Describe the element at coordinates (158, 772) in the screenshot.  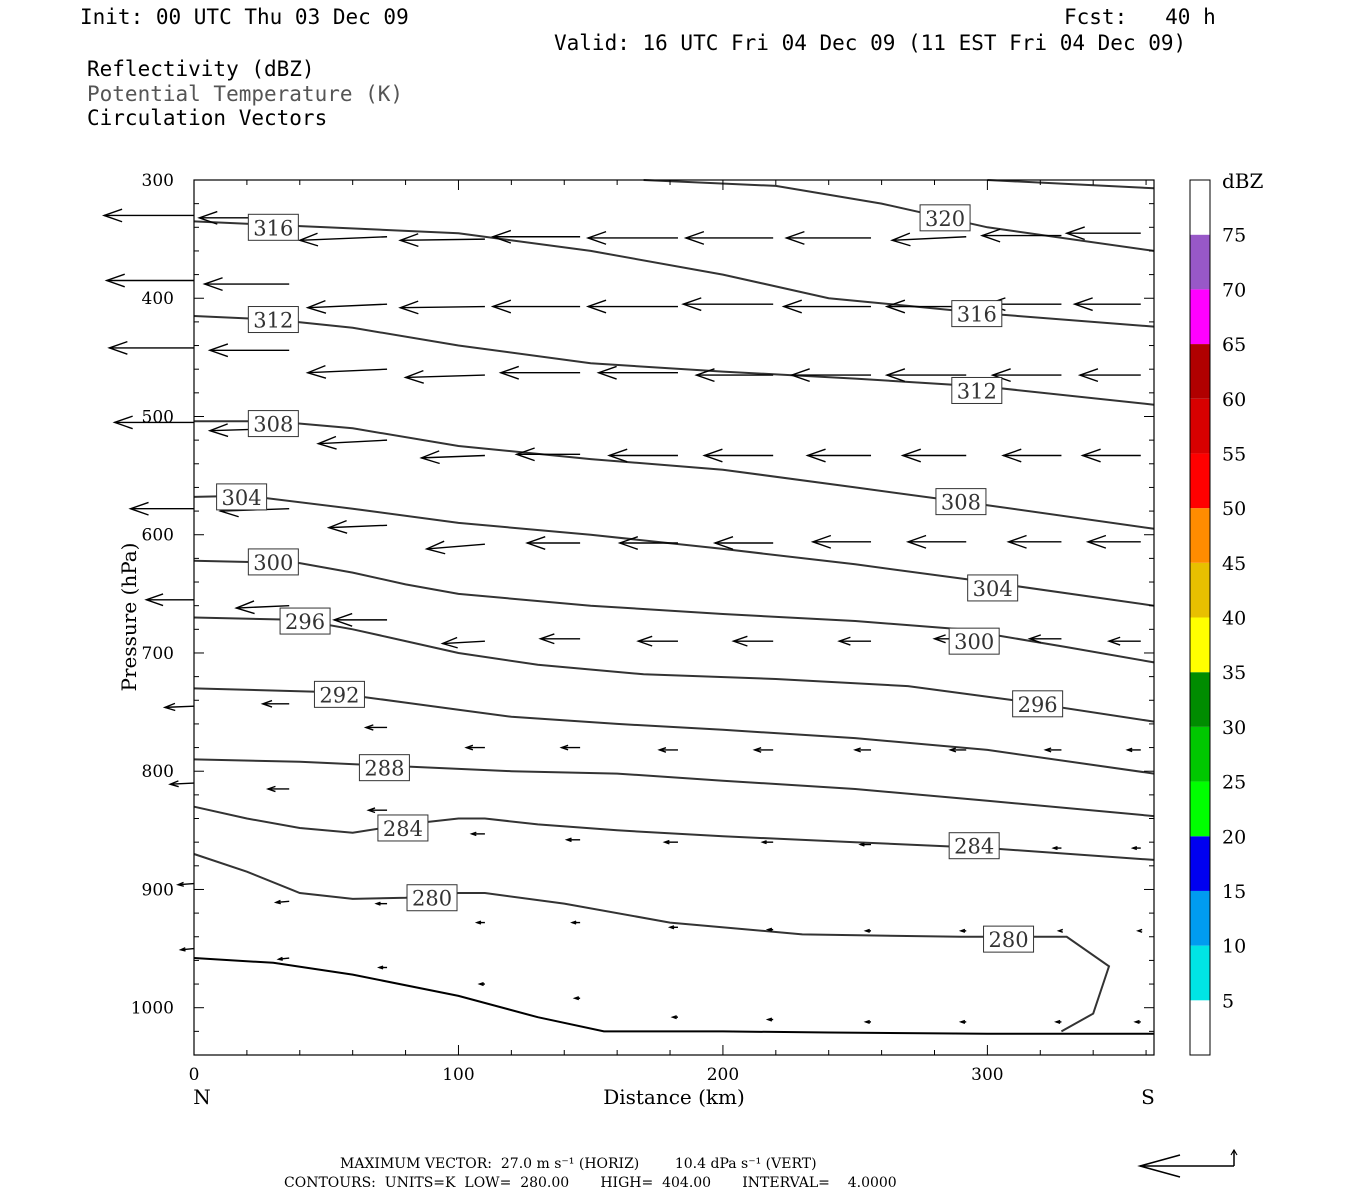
I see `y-tick-label-800: 800` at that location.